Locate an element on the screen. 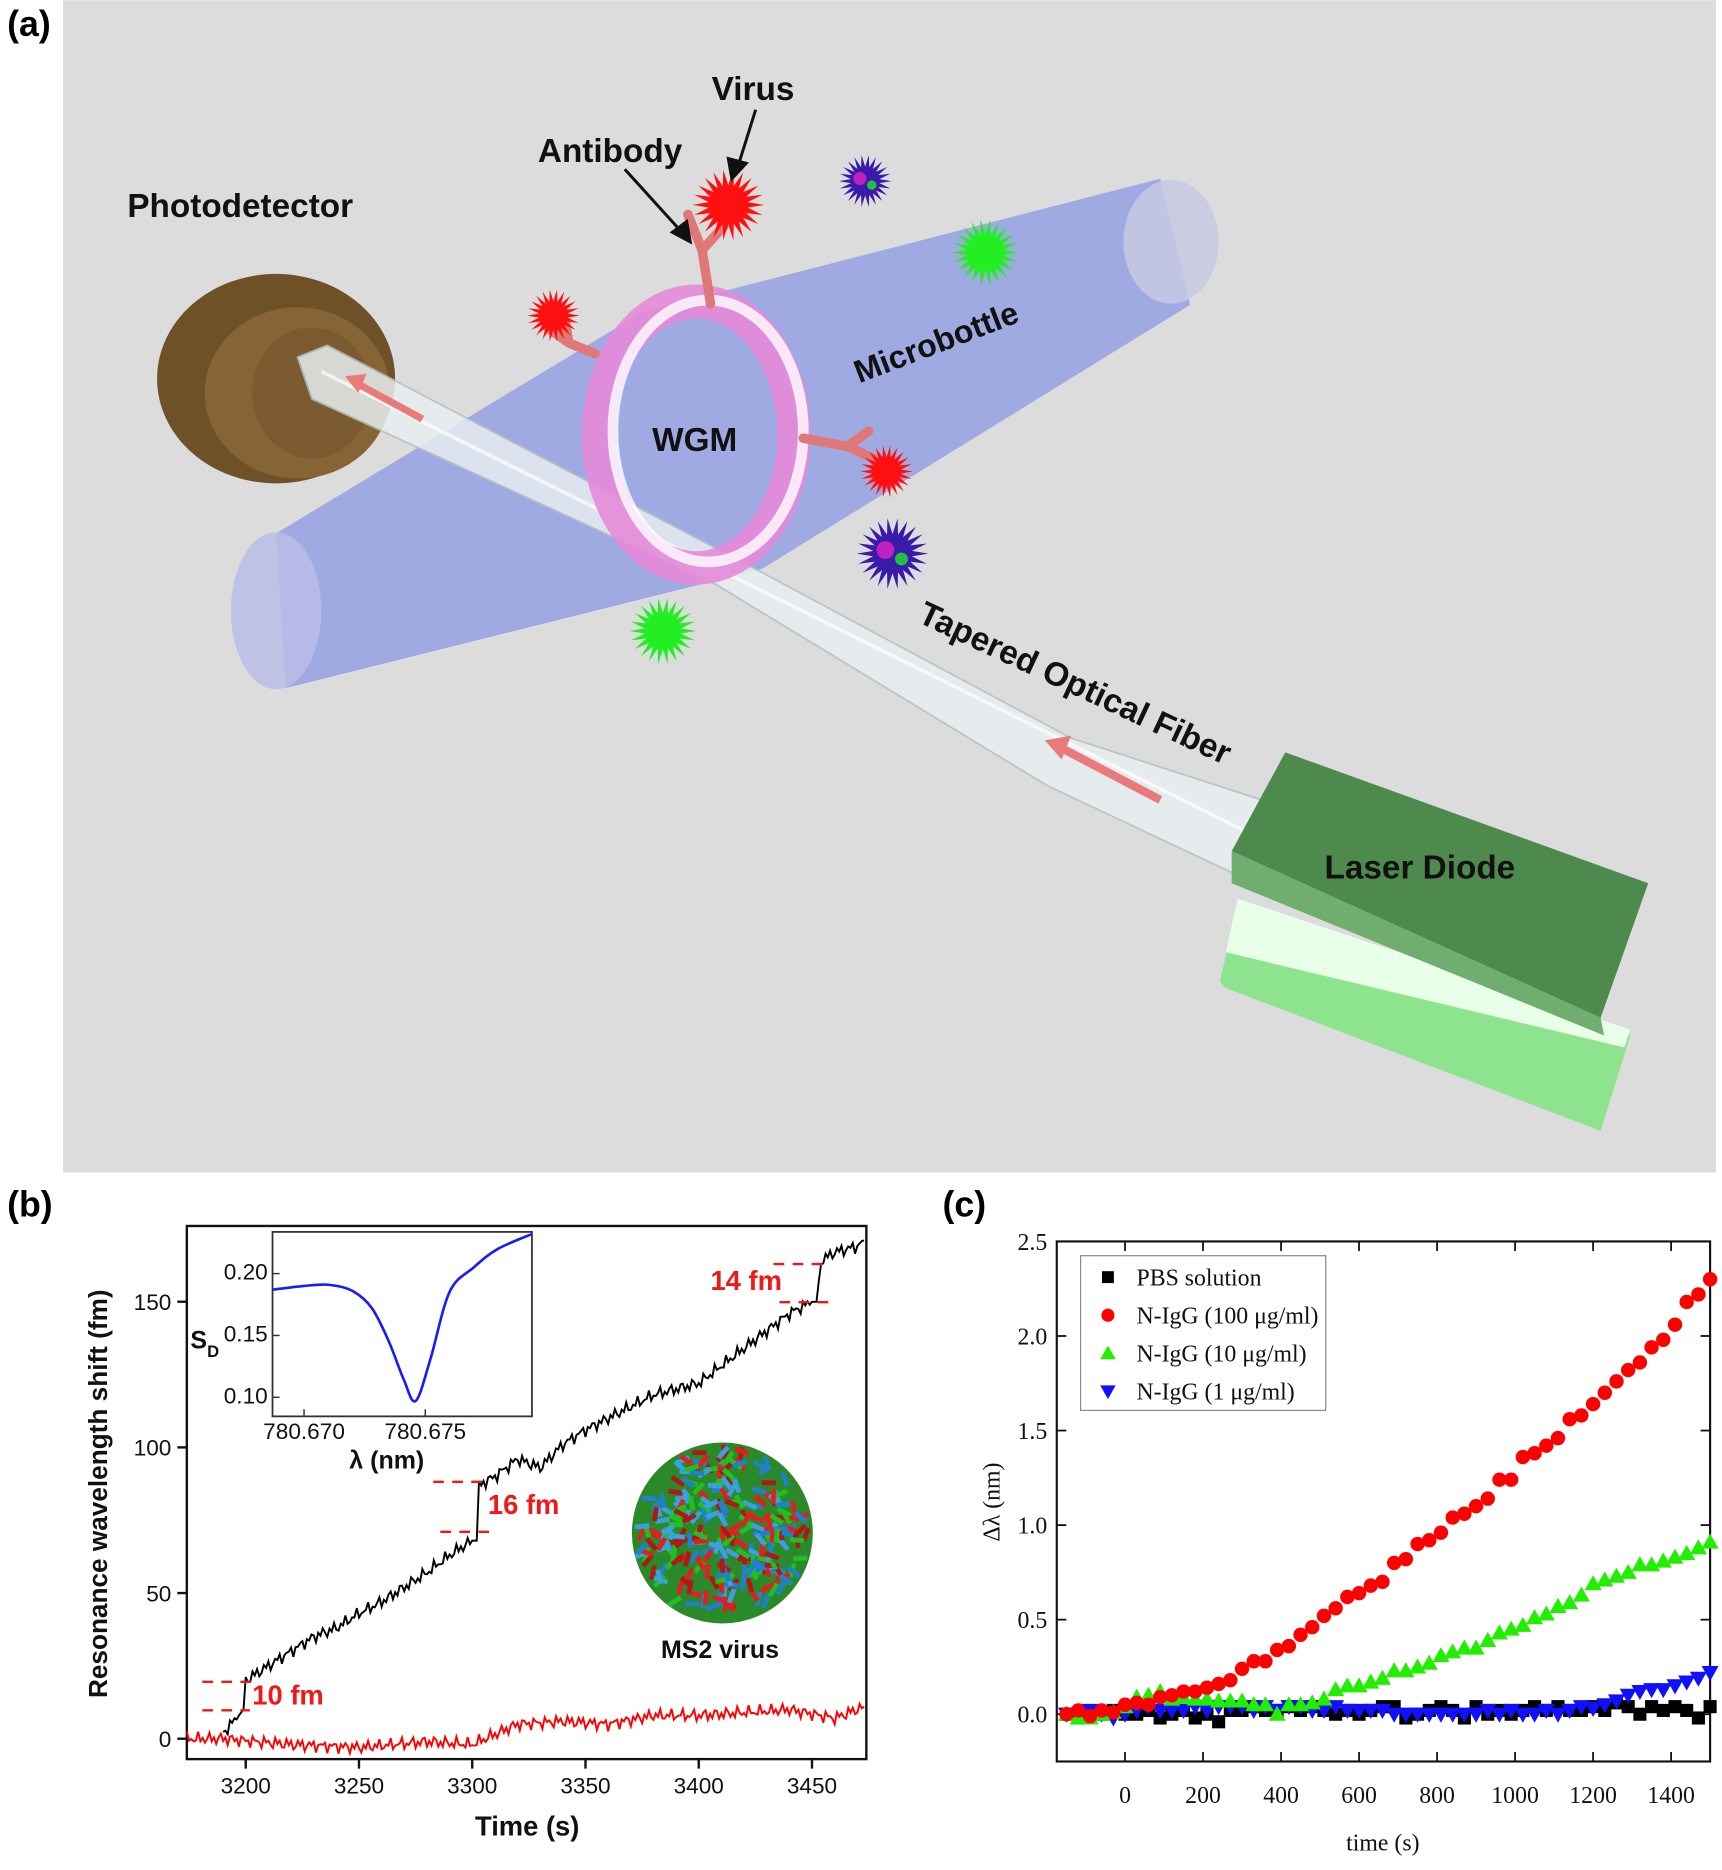 The width and height of the screenshot is (1722, 1870). panel-label-b: (b) is located at coordinates (30, 1204).